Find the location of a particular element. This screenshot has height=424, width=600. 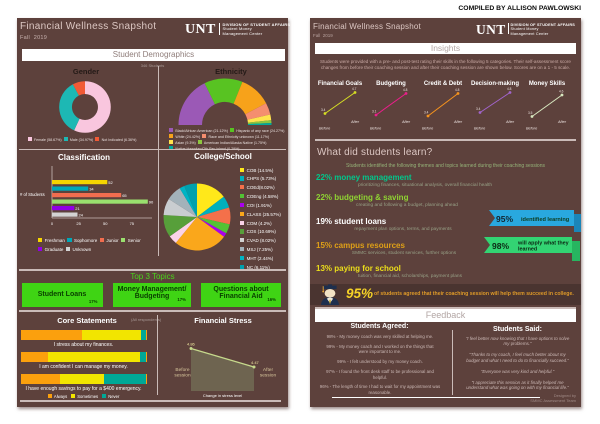

svg-text: 24 is located at coordinates (81, 215).